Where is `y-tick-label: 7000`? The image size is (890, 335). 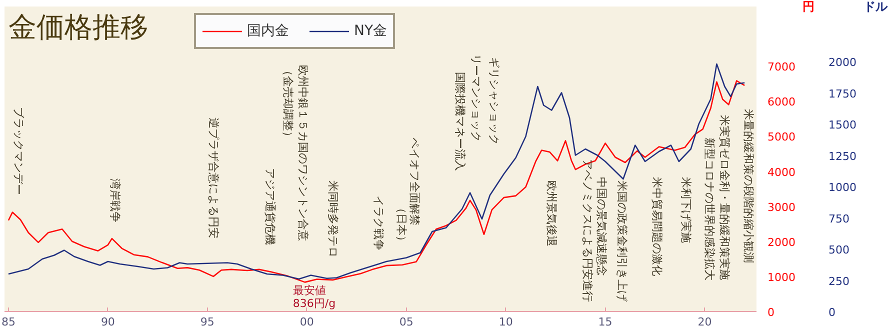 y-tick-label: 7000 is located at coordinates (782, 67).